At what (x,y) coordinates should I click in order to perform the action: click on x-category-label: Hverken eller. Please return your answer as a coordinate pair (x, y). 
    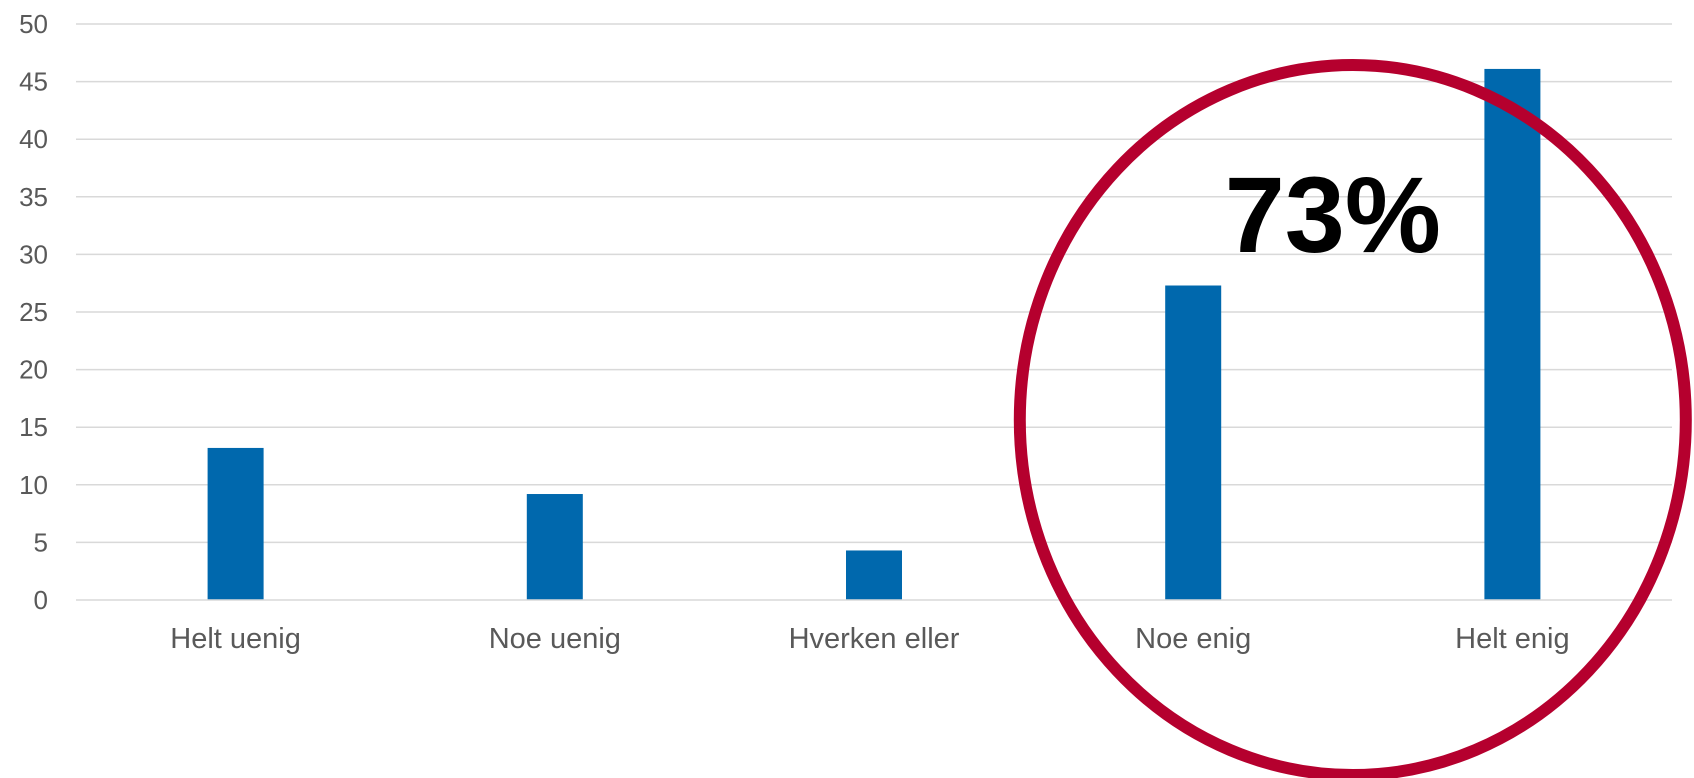
    Looking at the image, I should click on (874, 639).